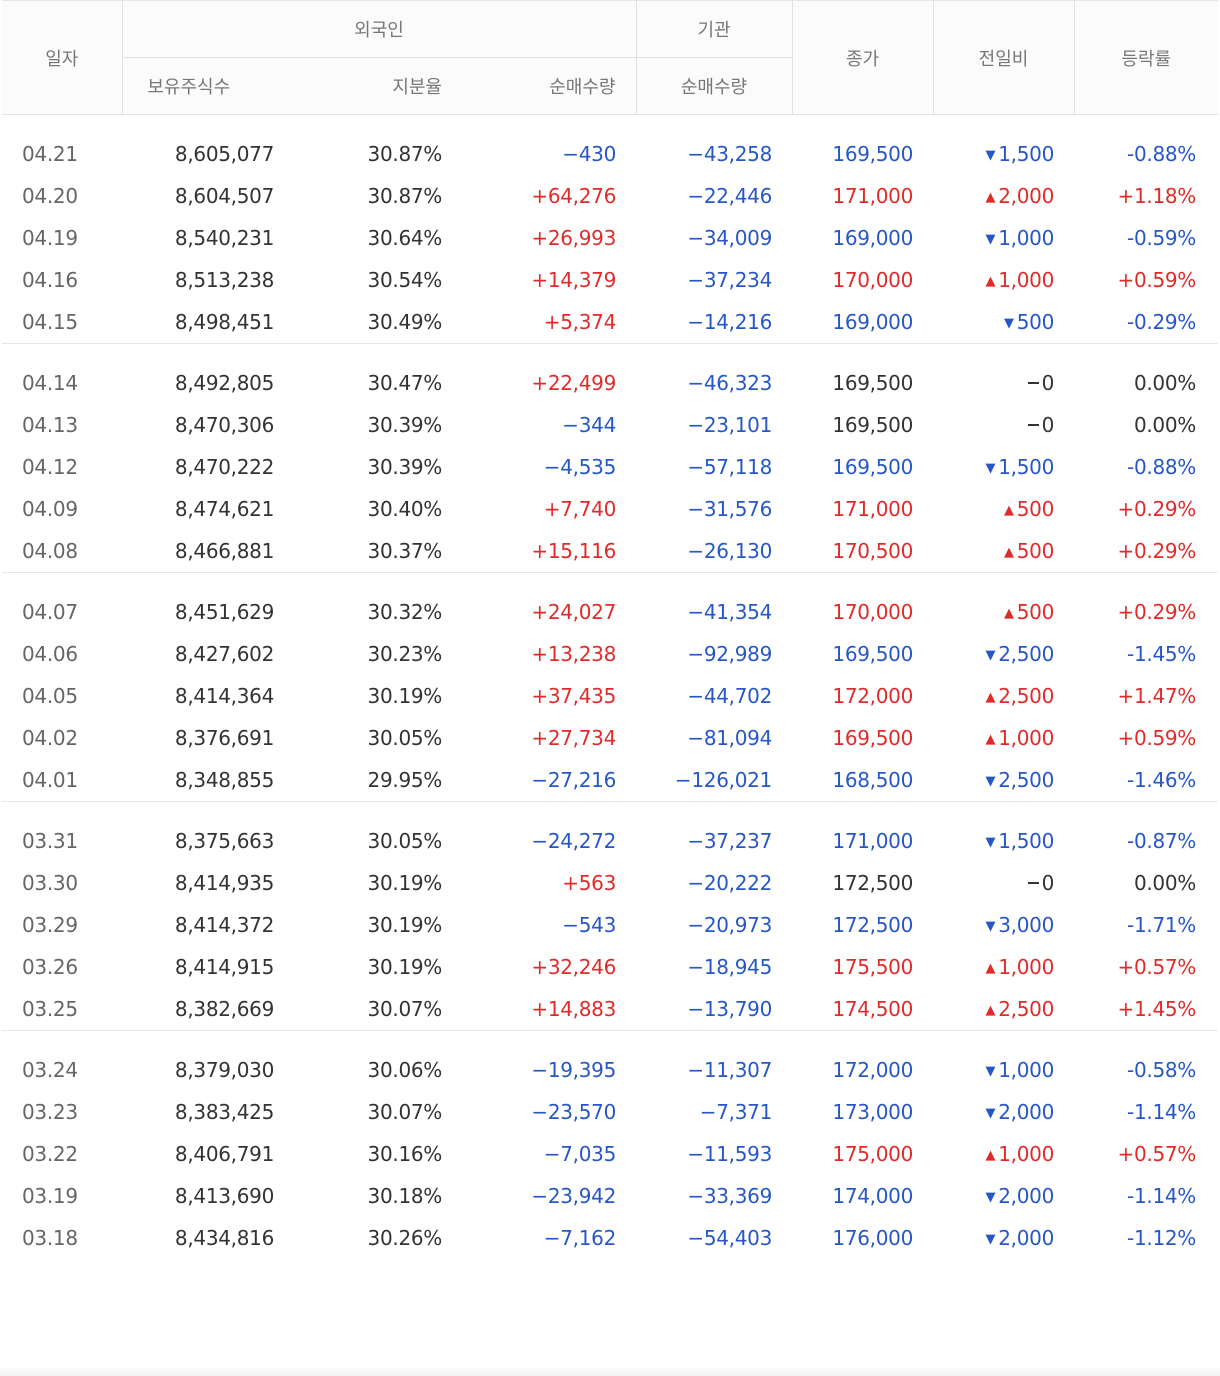  What do you see at coordinates (1157, 1009) in the screenshot?
I see `cell-rate: +1.45%` at bounding box center [1157, 1009].